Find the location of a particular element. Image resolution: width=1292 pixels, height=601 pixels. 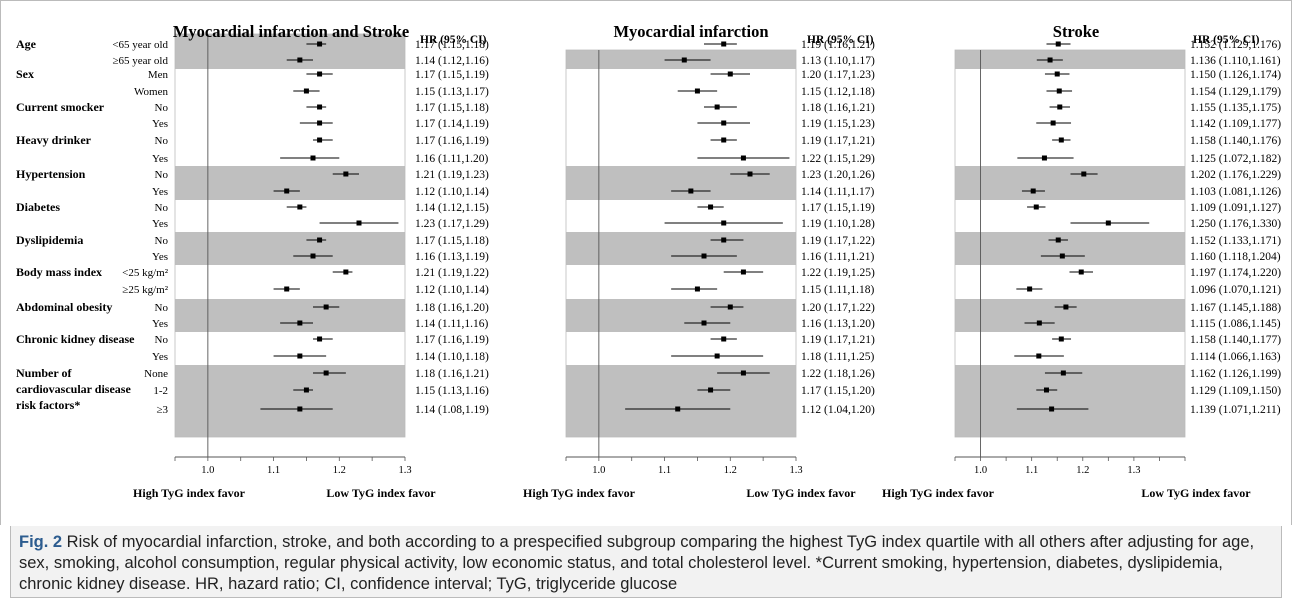

hr-value-label: 1.23 (1.17,1.29) is located at coordinates (452, 224).